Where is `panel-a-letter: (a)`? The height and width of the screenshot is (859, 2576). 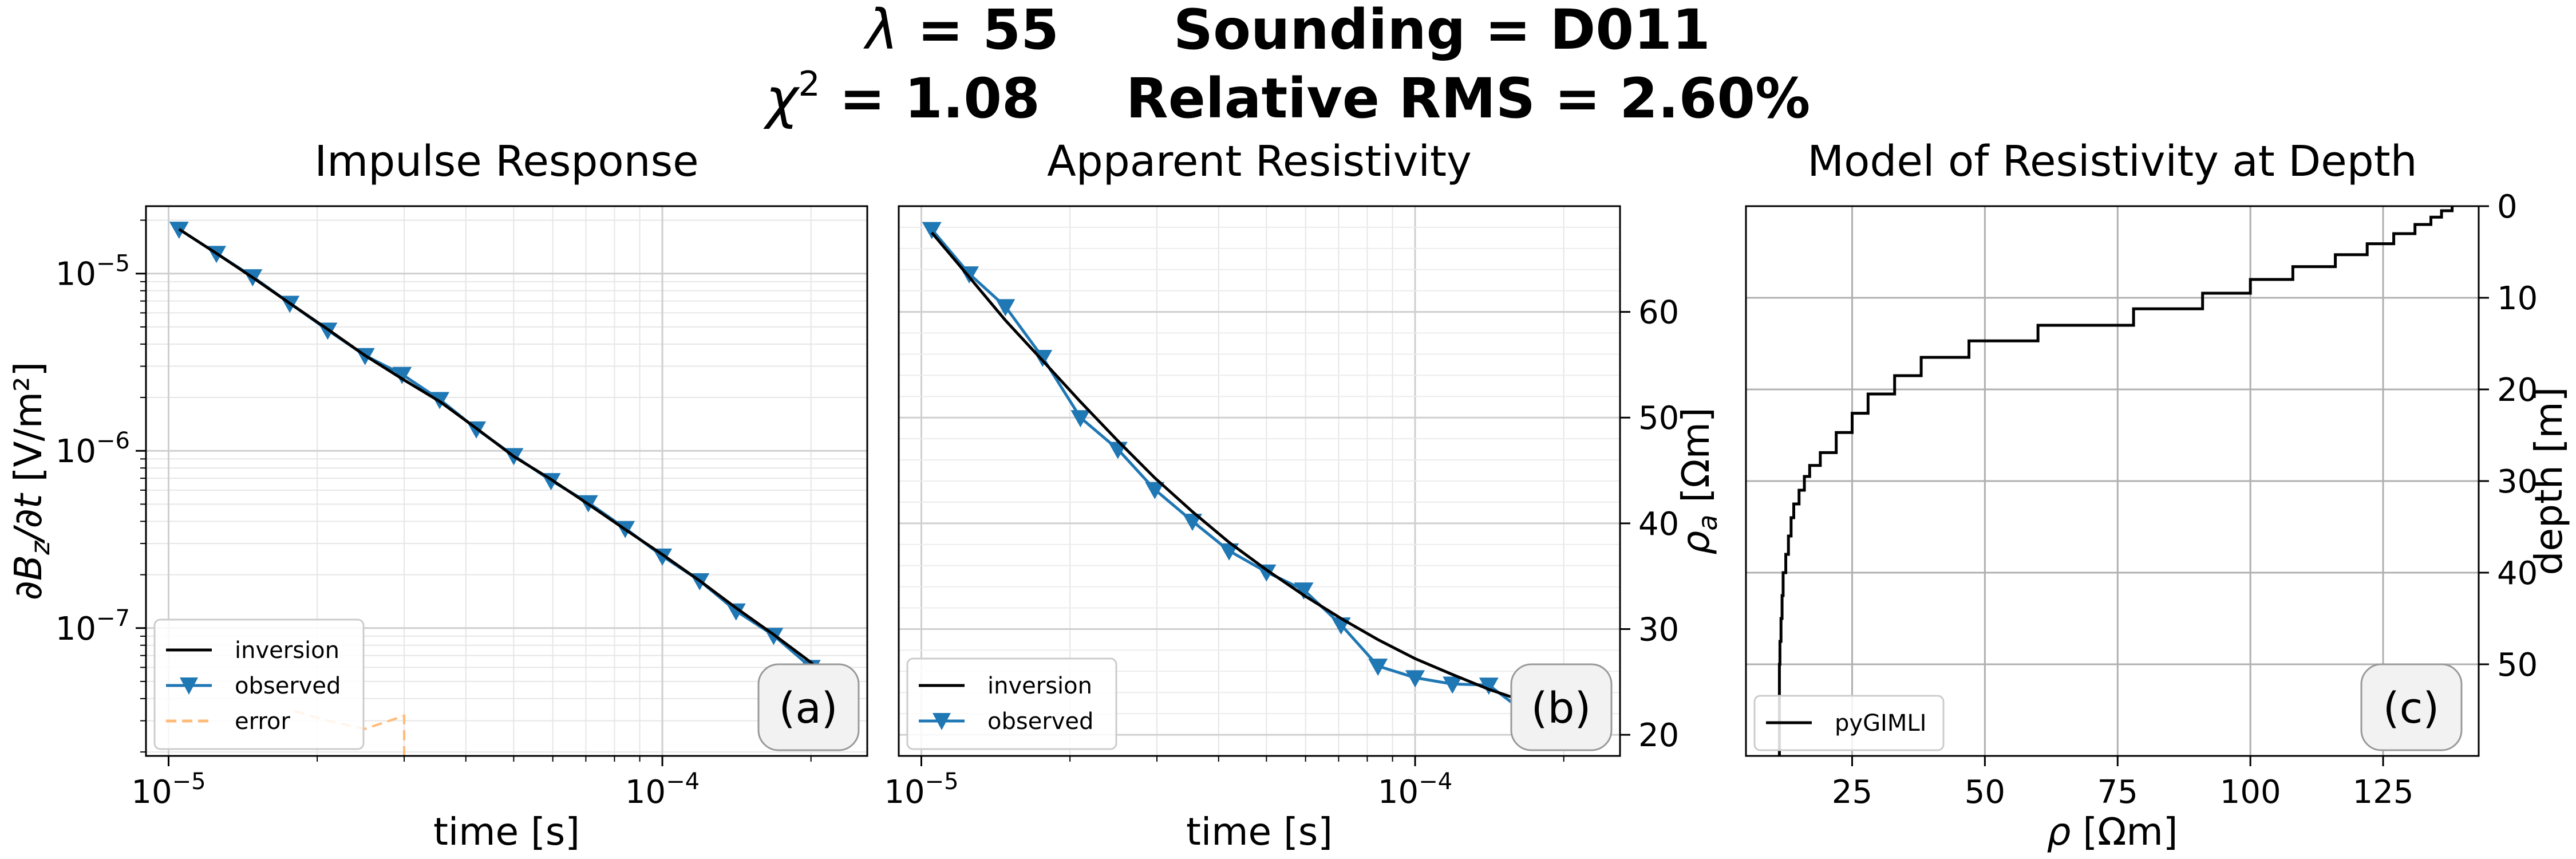 panel-a-letter: (a) is located at coordinates (808, 708).